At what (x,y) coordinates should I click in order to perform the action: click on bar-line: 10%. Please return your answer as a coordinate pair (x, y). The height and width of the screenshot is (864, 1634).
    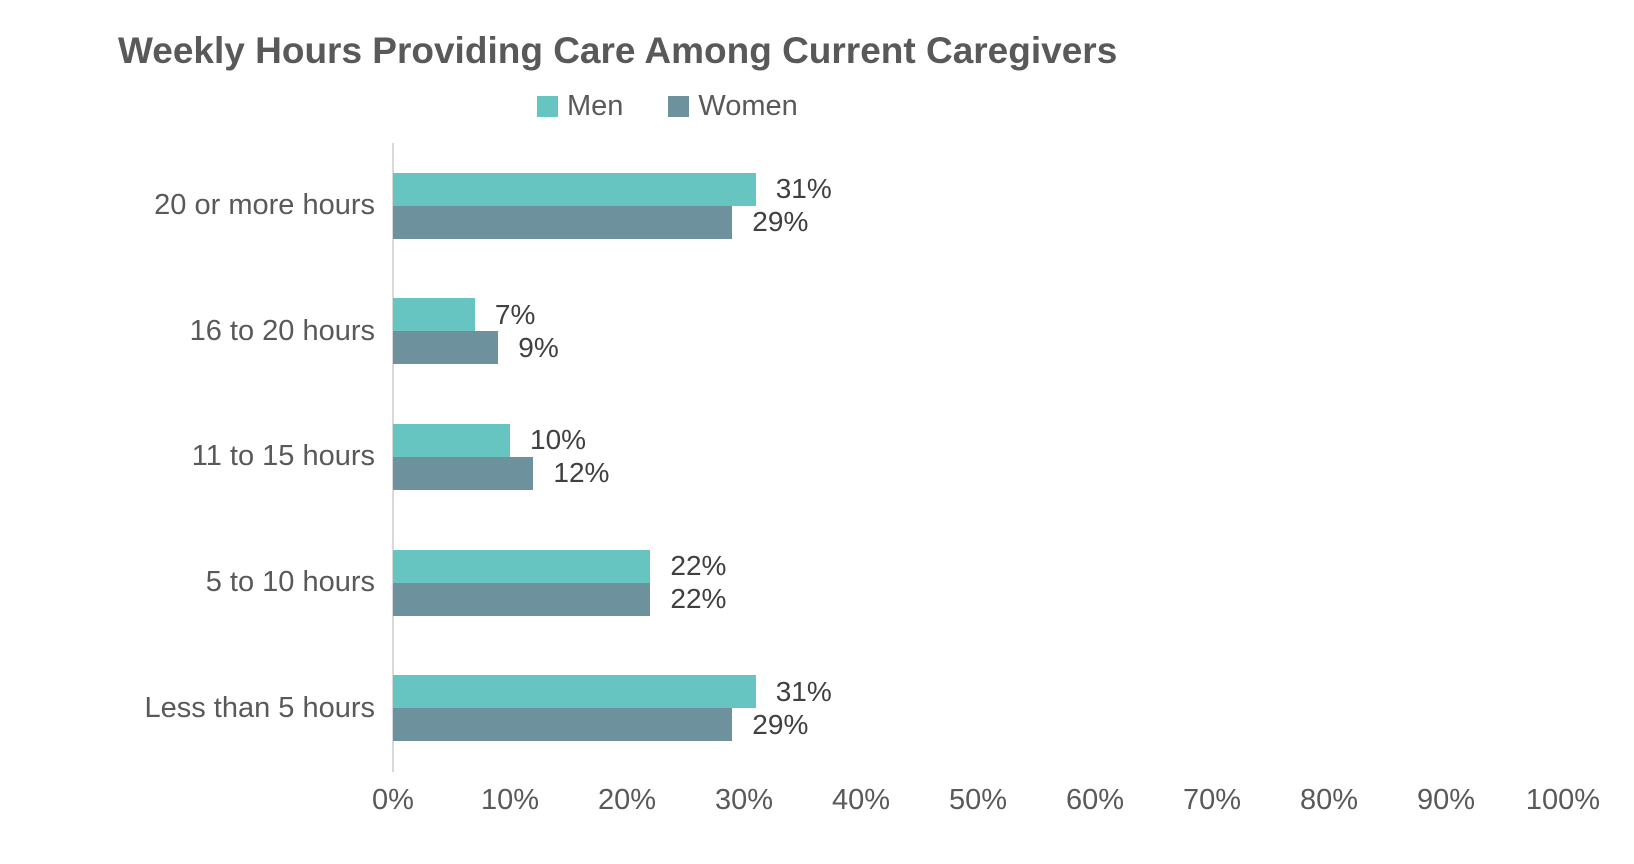
    Looking at the image, I should click on (978, 440).